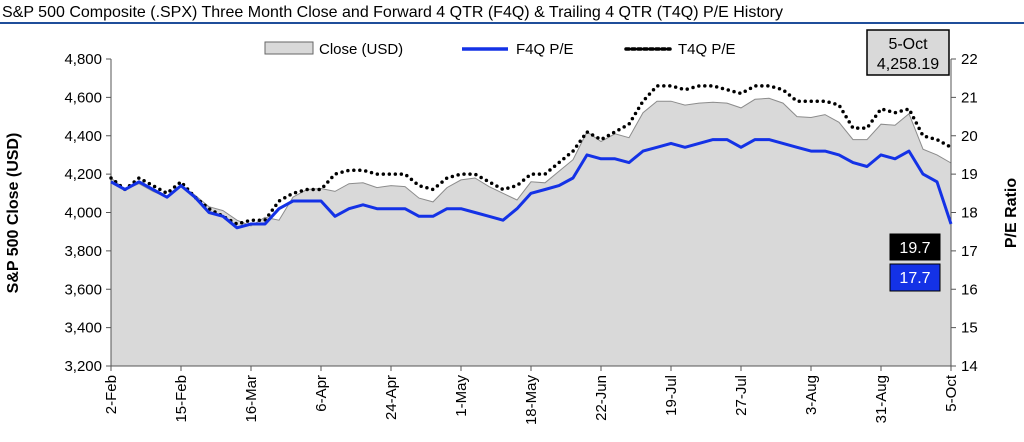  What do you see at coordinates (707, 49) in the screenshot?
I see `legend-t4q-label: T4Q P/E` at bounding box center [707, 49].